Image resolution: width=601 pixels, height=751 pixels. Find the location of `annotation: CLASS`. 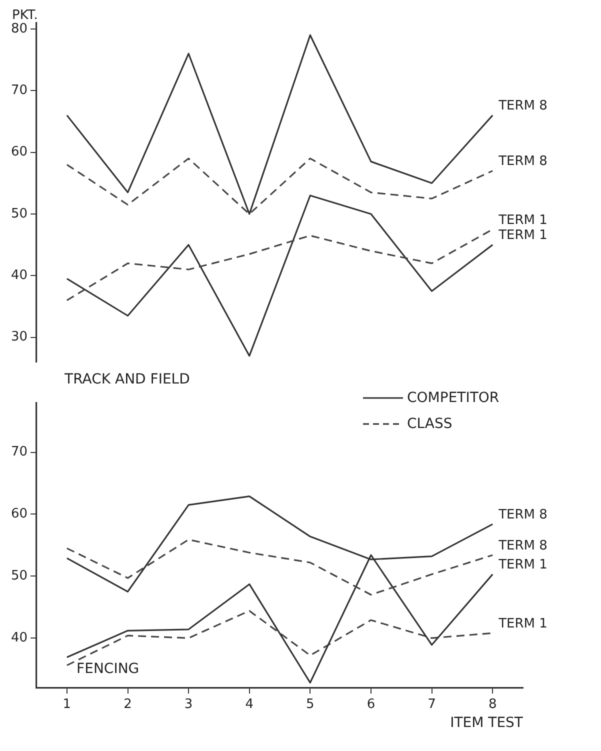

annotation: CLASS is located at coordinates (429, 424).